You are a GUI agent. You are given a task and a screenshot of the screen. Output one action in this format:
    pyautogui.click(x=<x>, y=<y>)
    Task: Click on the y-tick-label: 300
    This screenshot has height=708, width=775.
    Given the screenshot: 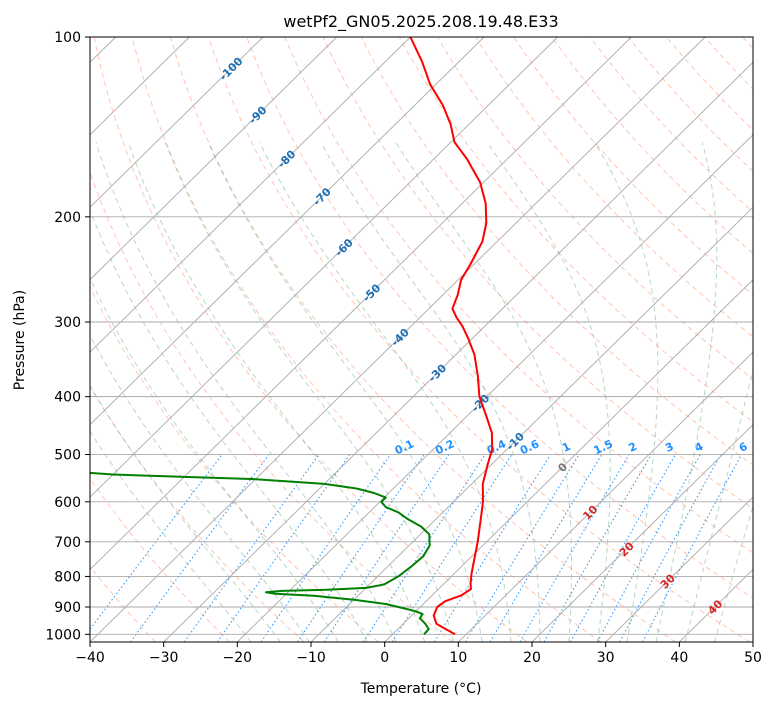 What is the action you would take?
    pyautogui.click(x=67, y=323)
    